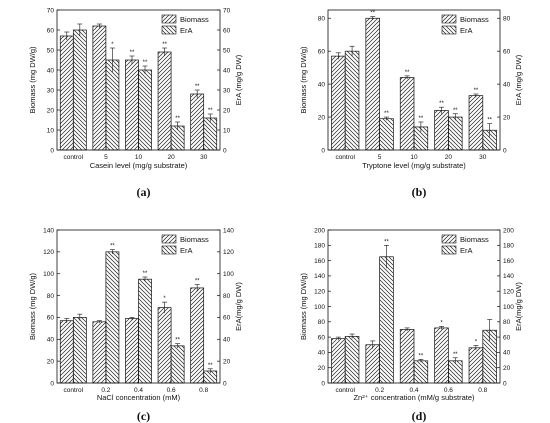  Describe the element at coordinates (419, 192) in the screenshot. I see `panel-letter: (b)` at that location.